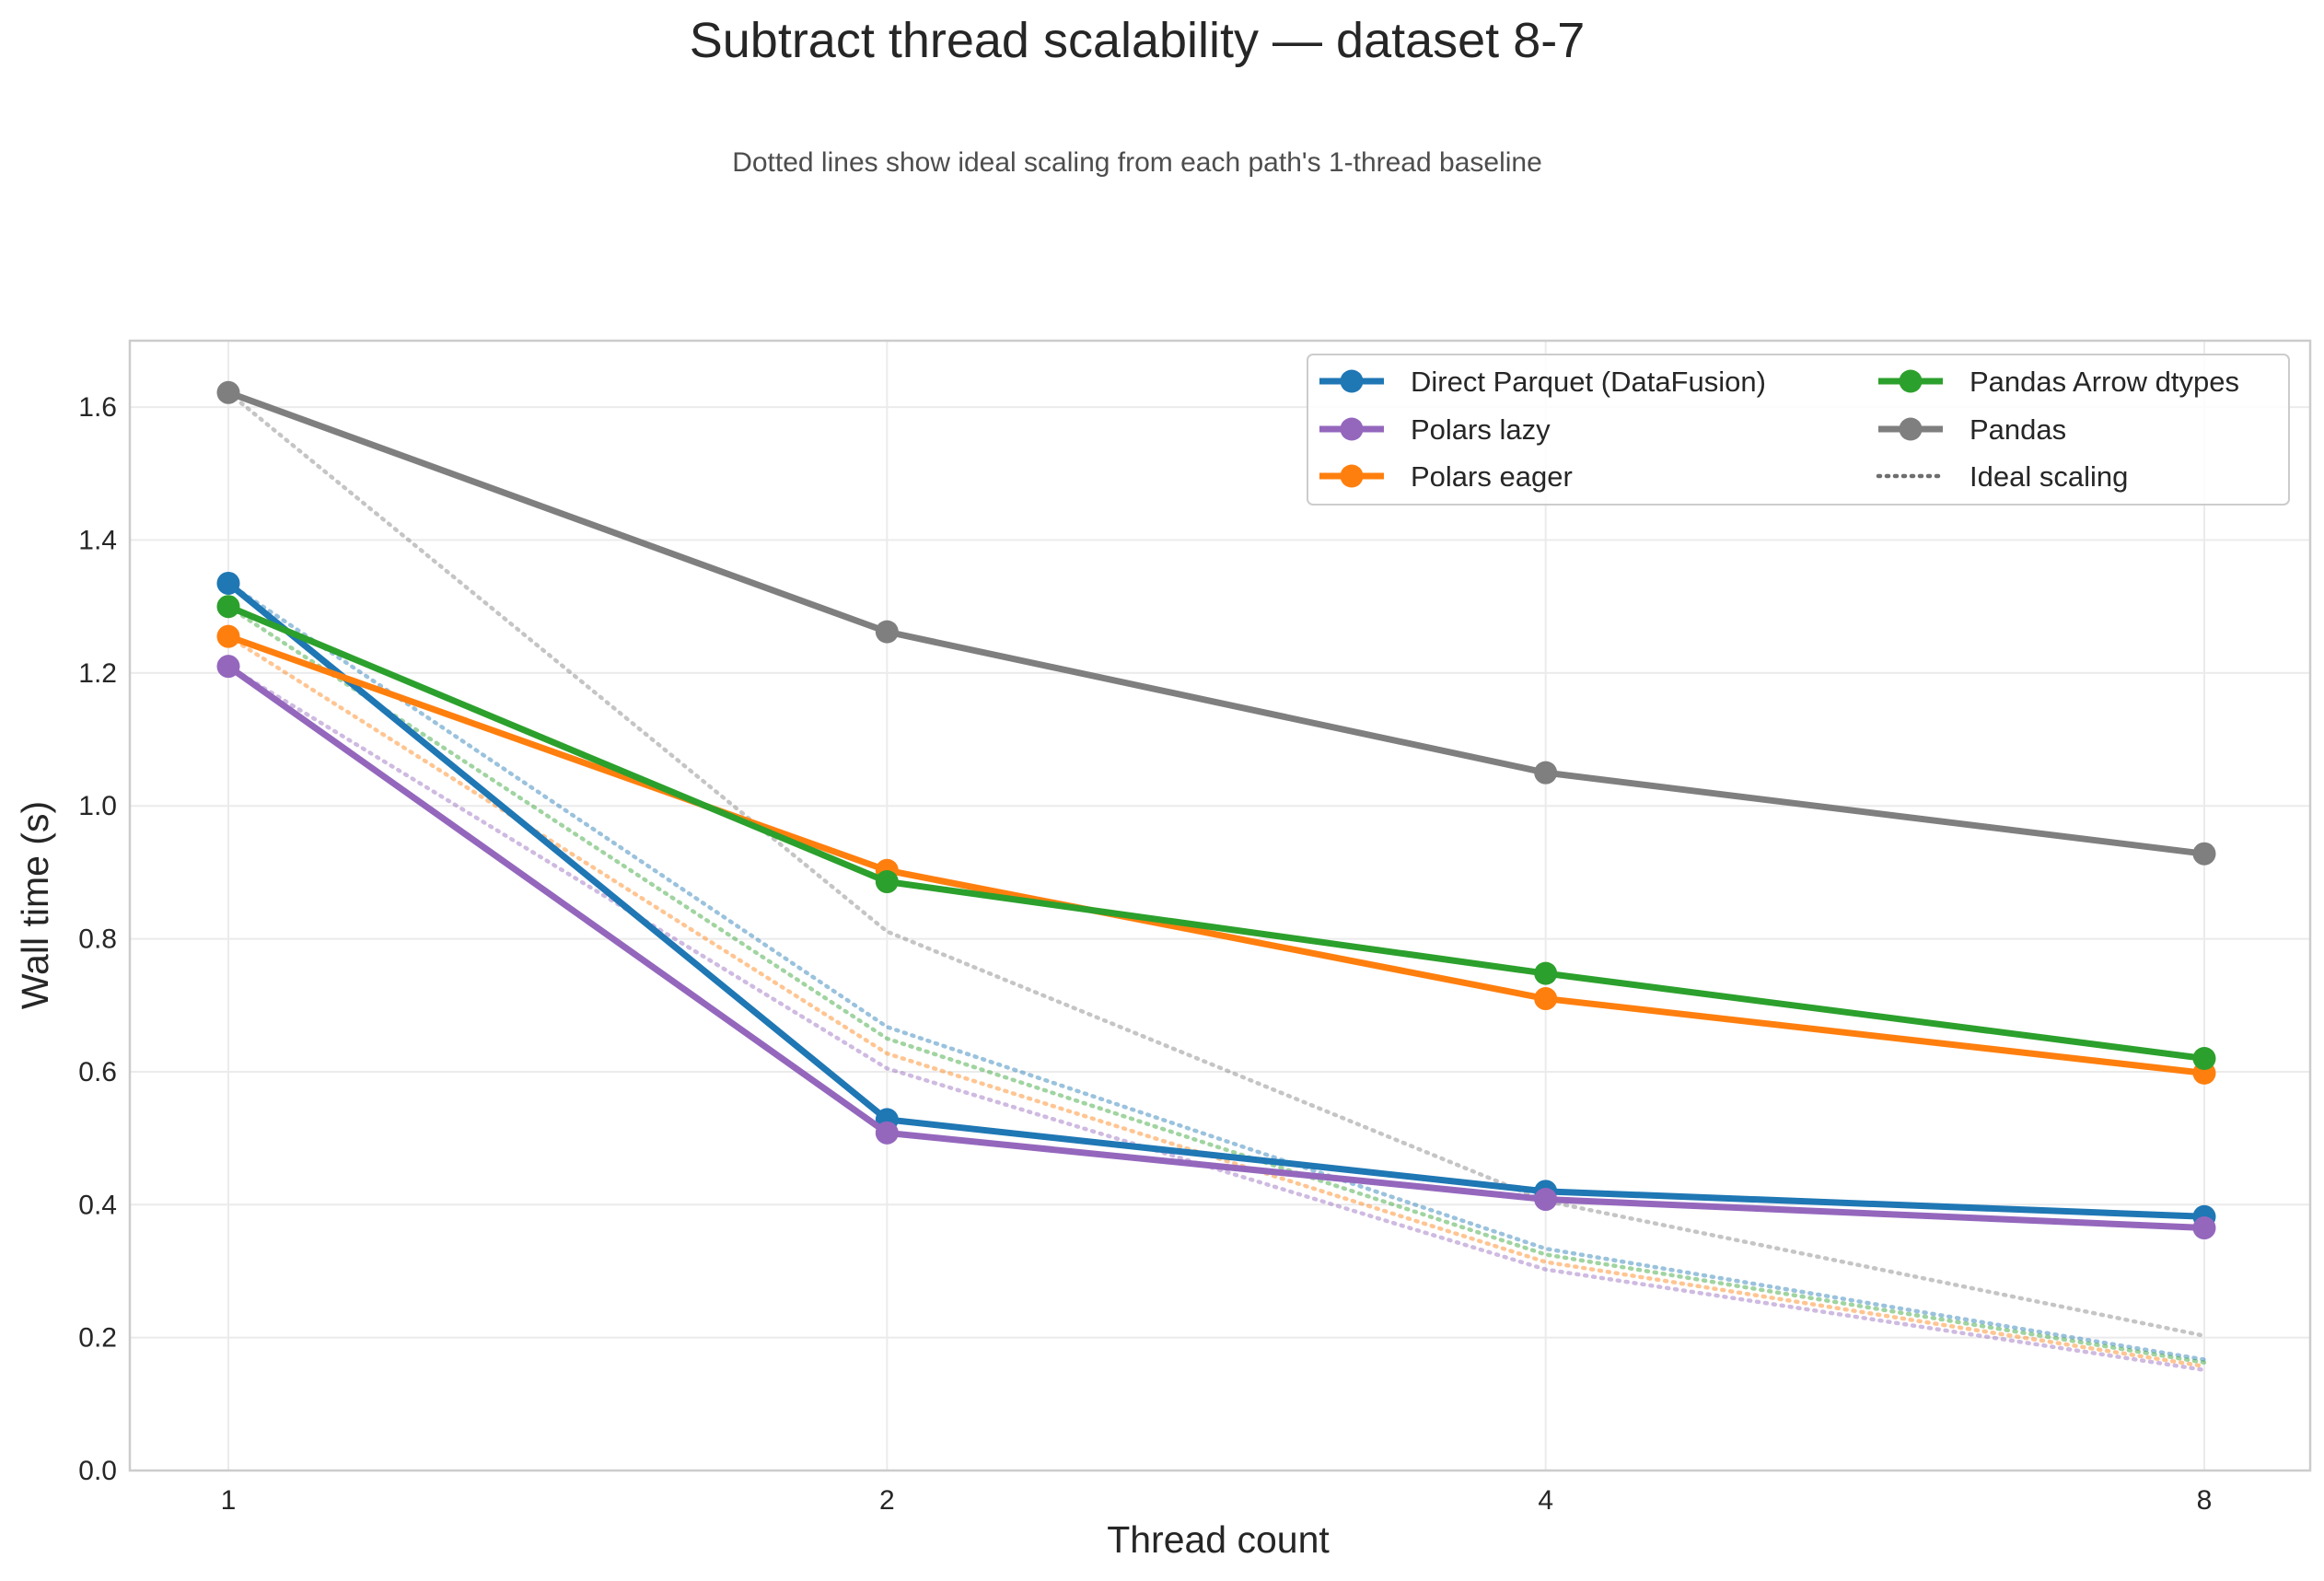 Image resolution: width=2324 pixels, height=1581 pixels. What do you see at coordinates (97, 1471) in the screenshot?
I see `y-tick-label: 0.0` at bounding box center [97, 1471].